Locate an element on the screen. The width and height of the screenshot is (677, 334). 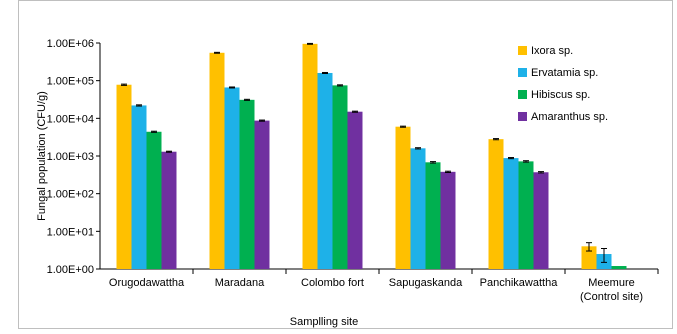
x-tick-label: Panchikawattha is located at coordinates (519, 283).